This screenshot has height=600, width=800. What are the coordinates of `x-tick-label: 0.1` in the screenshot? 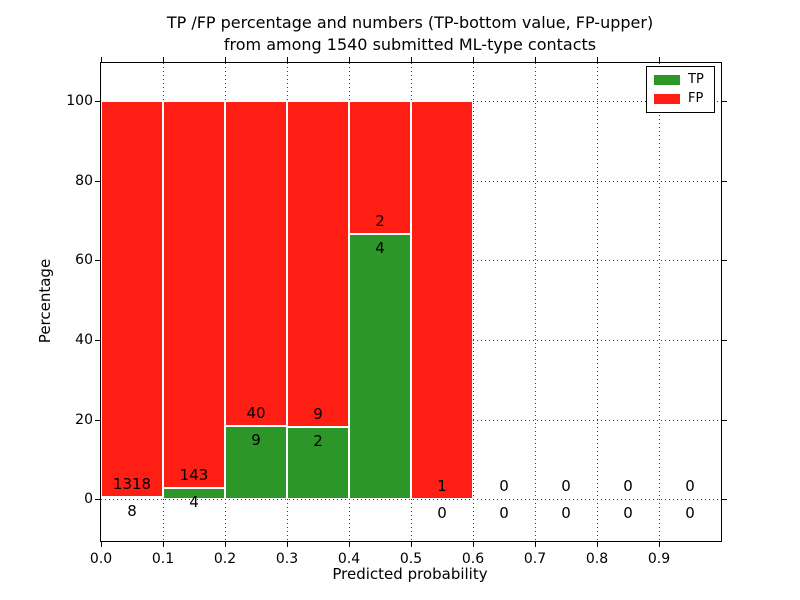 It's located at (163, 559).